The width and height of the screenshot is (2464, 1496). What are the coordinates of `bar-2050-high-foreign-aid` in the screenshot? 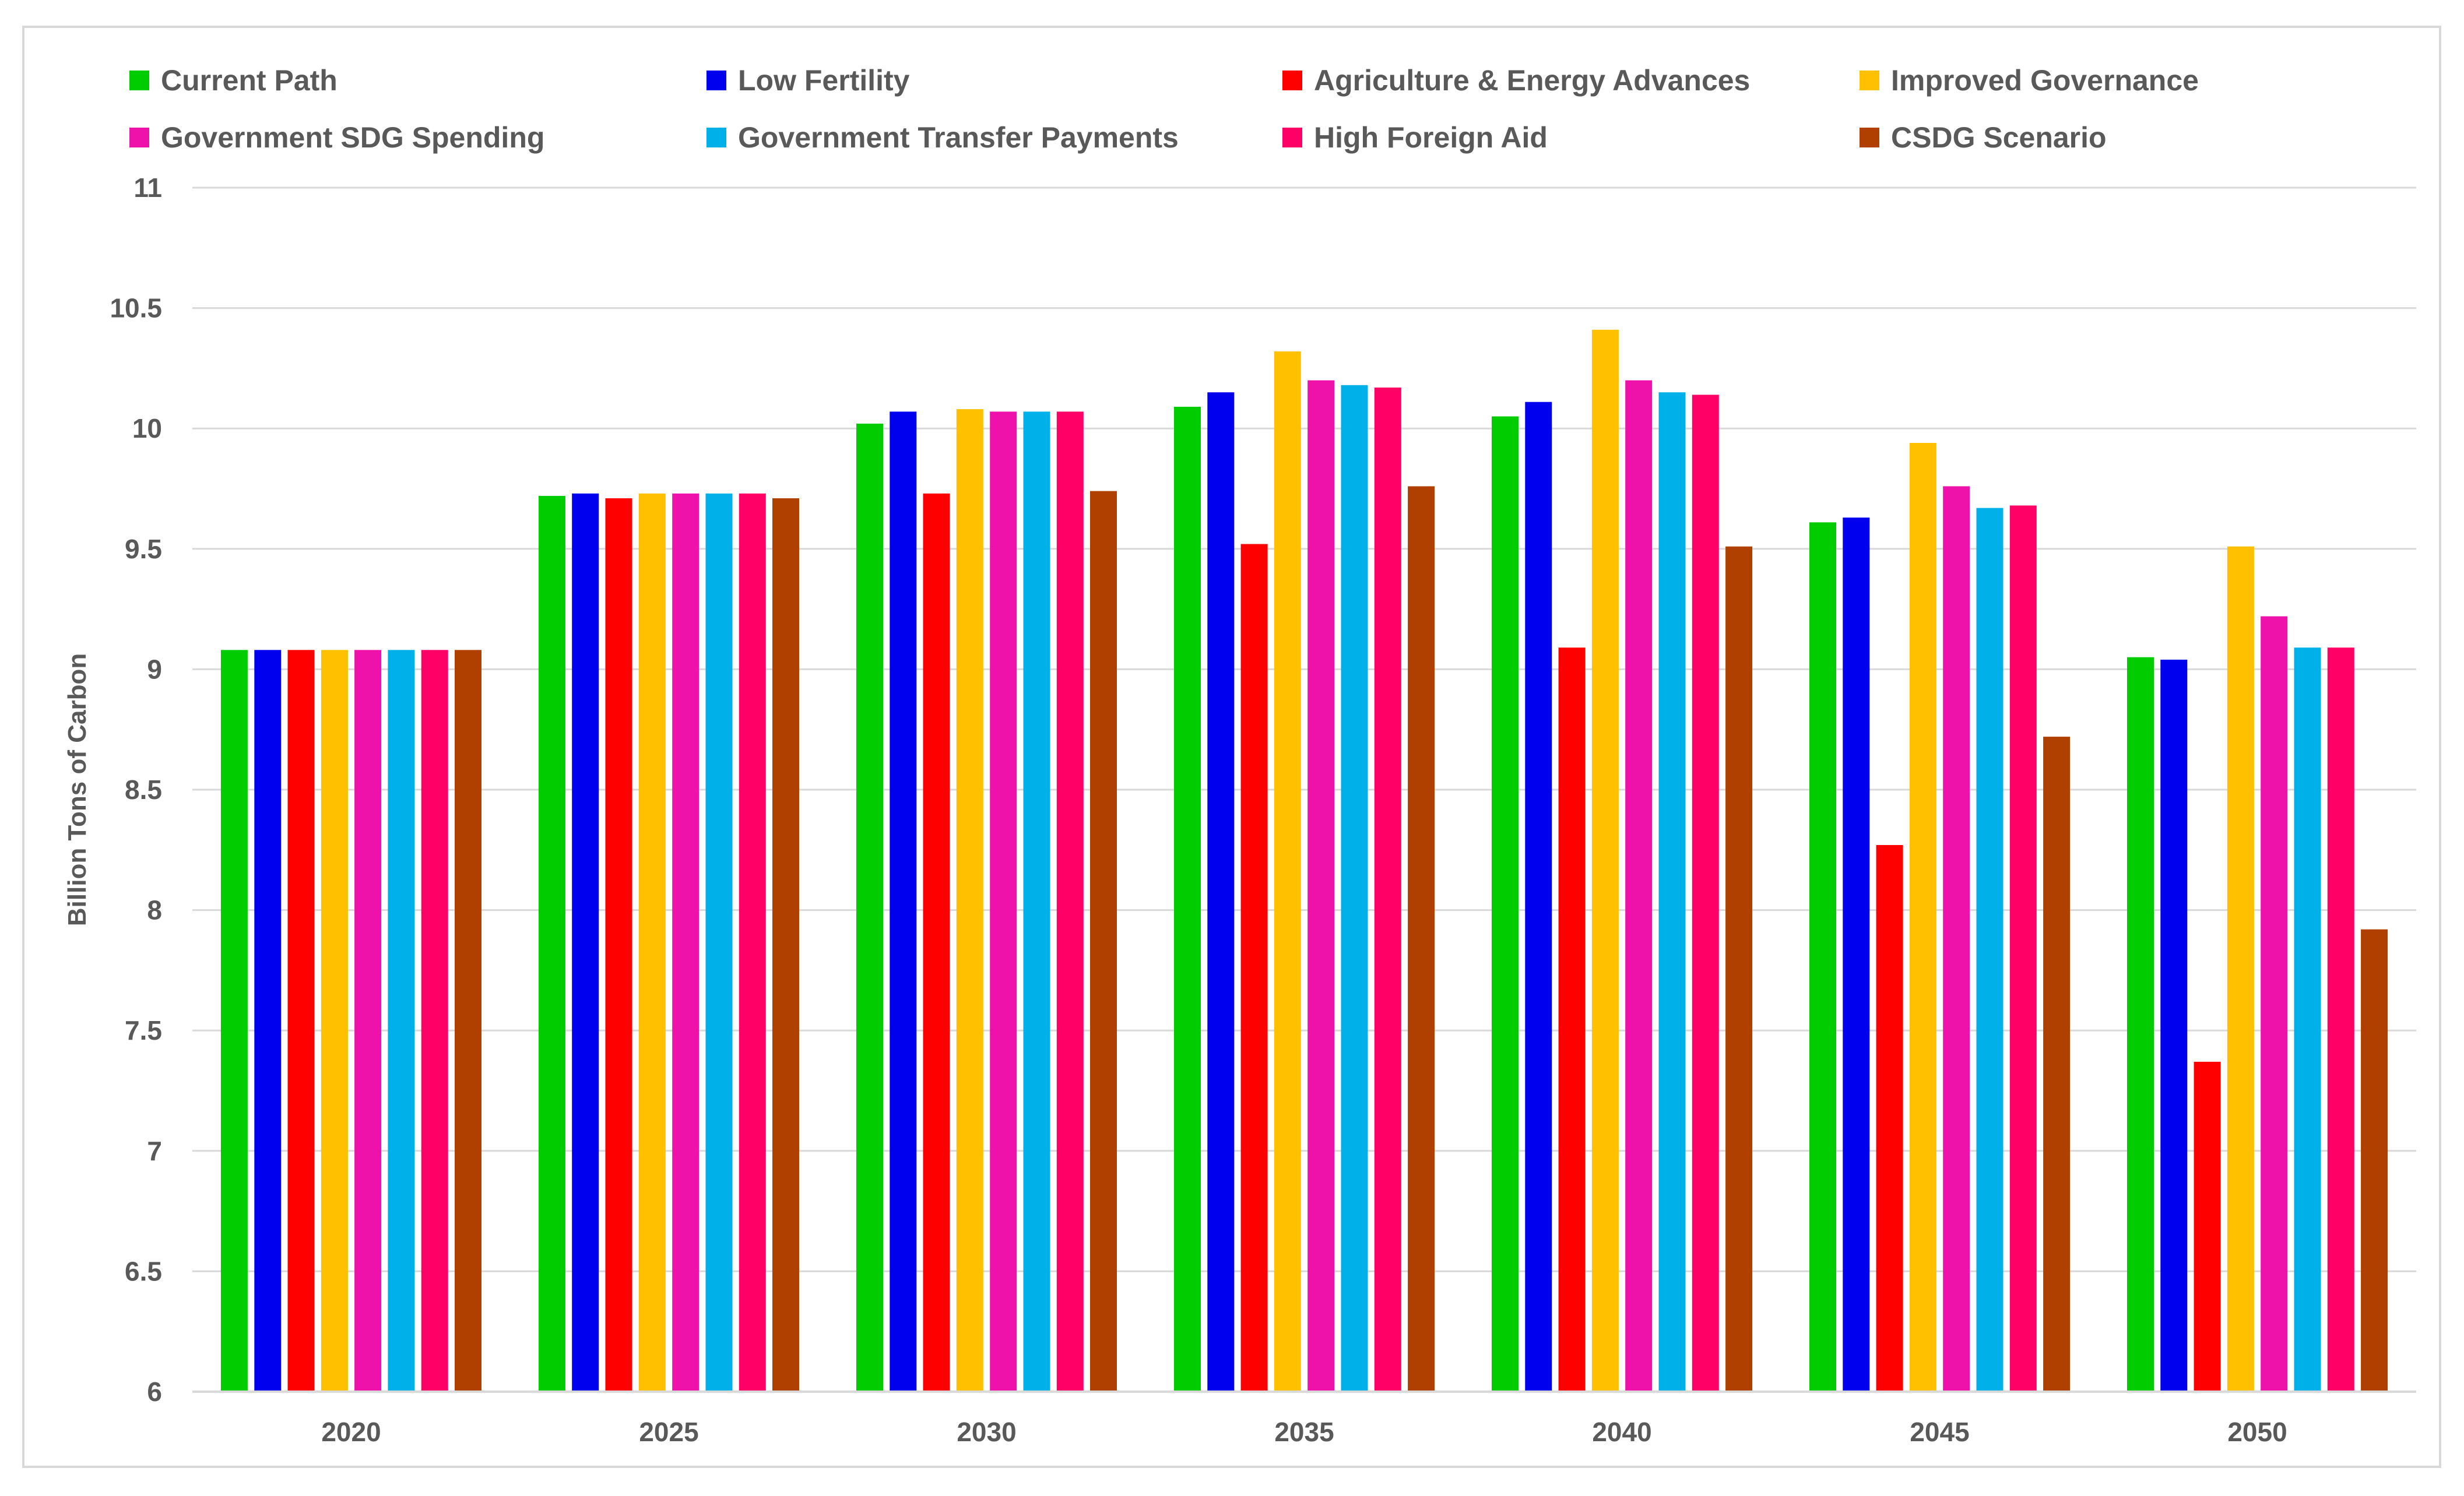 It's located at (2340, 1019).